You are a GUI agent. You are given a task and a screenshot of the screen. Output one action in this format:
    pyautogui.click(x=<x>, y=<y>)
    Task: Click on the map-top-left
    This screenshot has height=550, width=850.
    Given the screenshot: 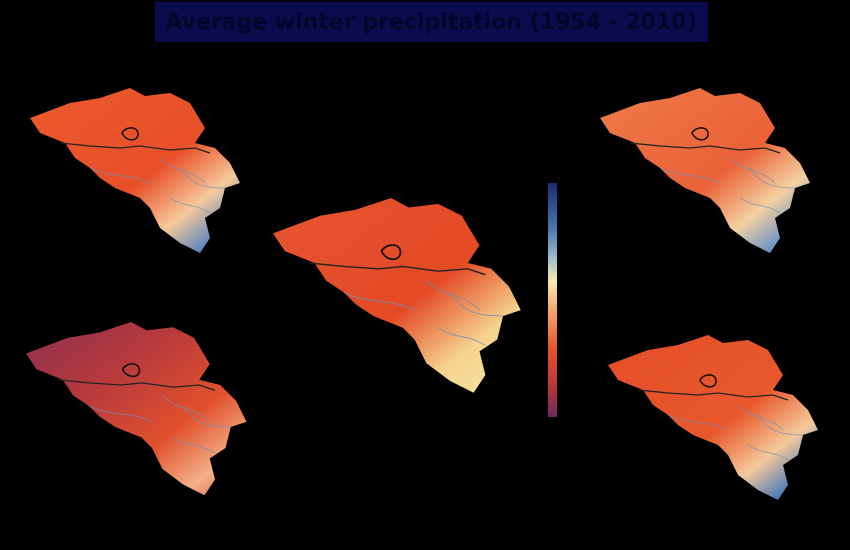 What is the action you would take?
    pyautogui.click(x=135, y=170)
    